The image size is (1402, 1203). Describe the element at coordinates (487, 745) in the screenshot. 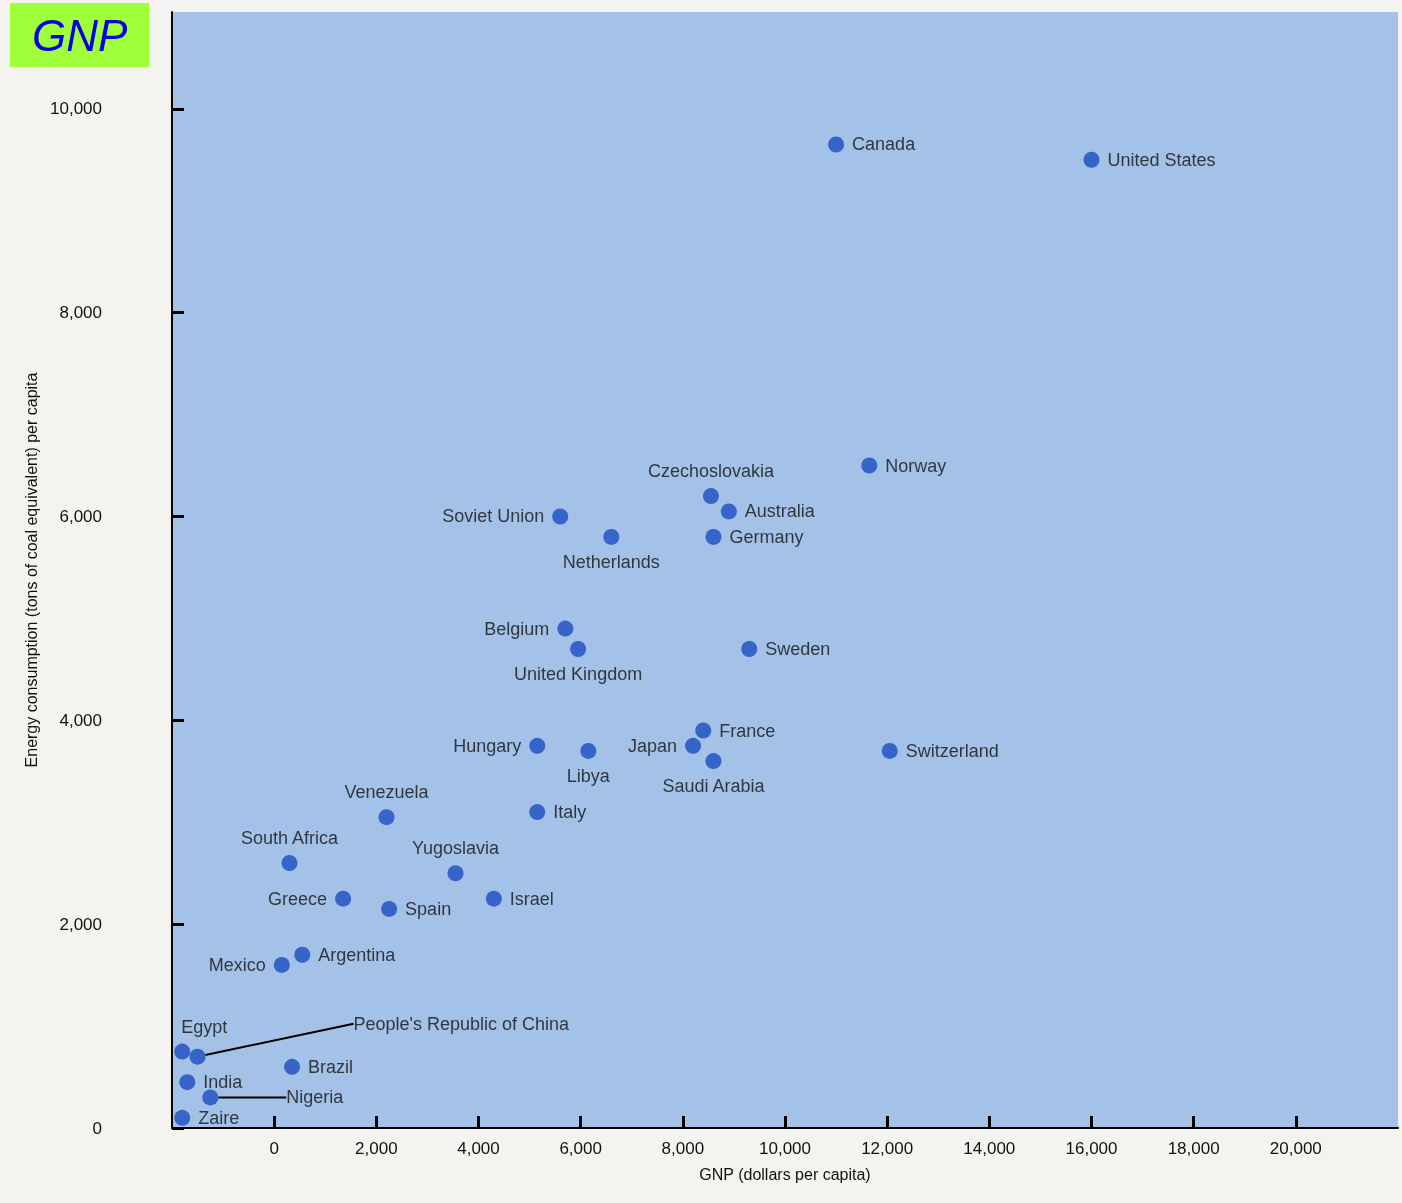

I see `data-label: Hungary` at that location.